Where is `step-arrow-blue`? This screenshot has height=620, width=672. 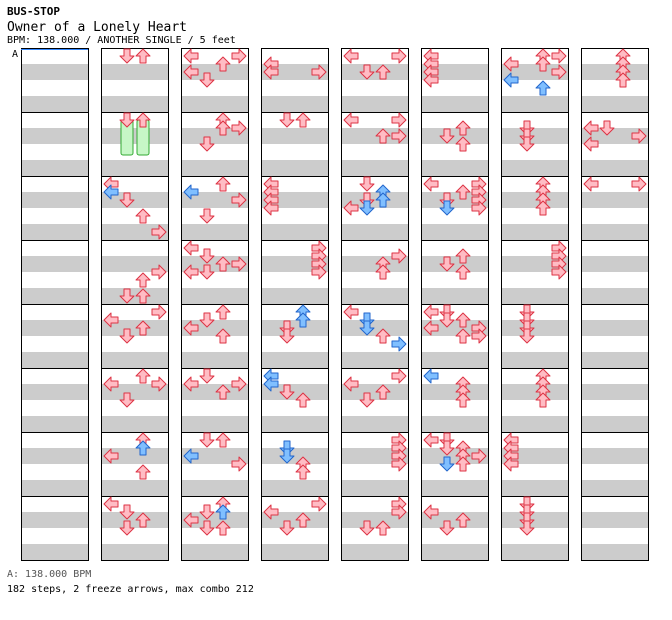
step-arrow-blue is located at coordinates (431, 376).